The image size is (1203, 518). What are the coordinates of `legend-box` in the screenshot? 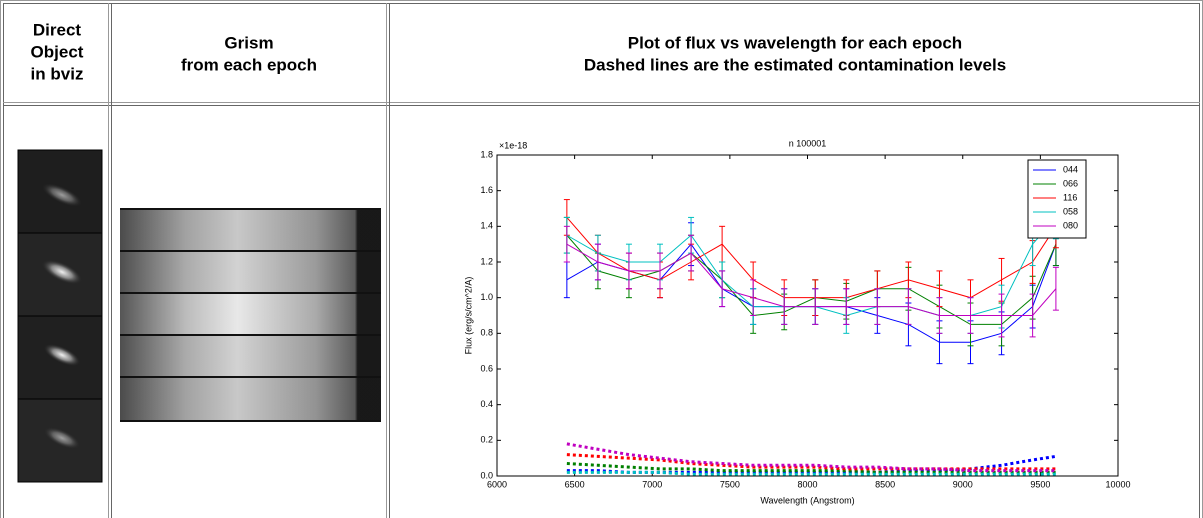 It's located at (1057, 199).